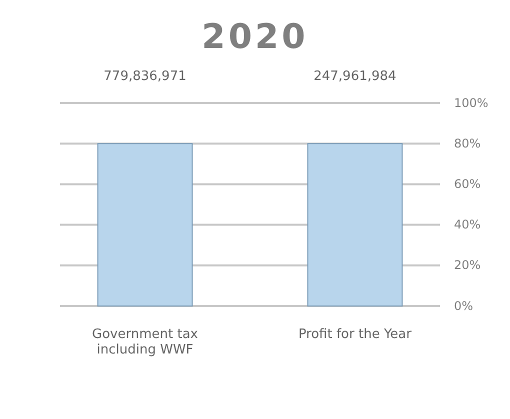 The height and width of the screenshot is (419, 510). Describe the element at coordinates (467, 265) in the screenshot. I see `y-tick-label: 20%` at that location.